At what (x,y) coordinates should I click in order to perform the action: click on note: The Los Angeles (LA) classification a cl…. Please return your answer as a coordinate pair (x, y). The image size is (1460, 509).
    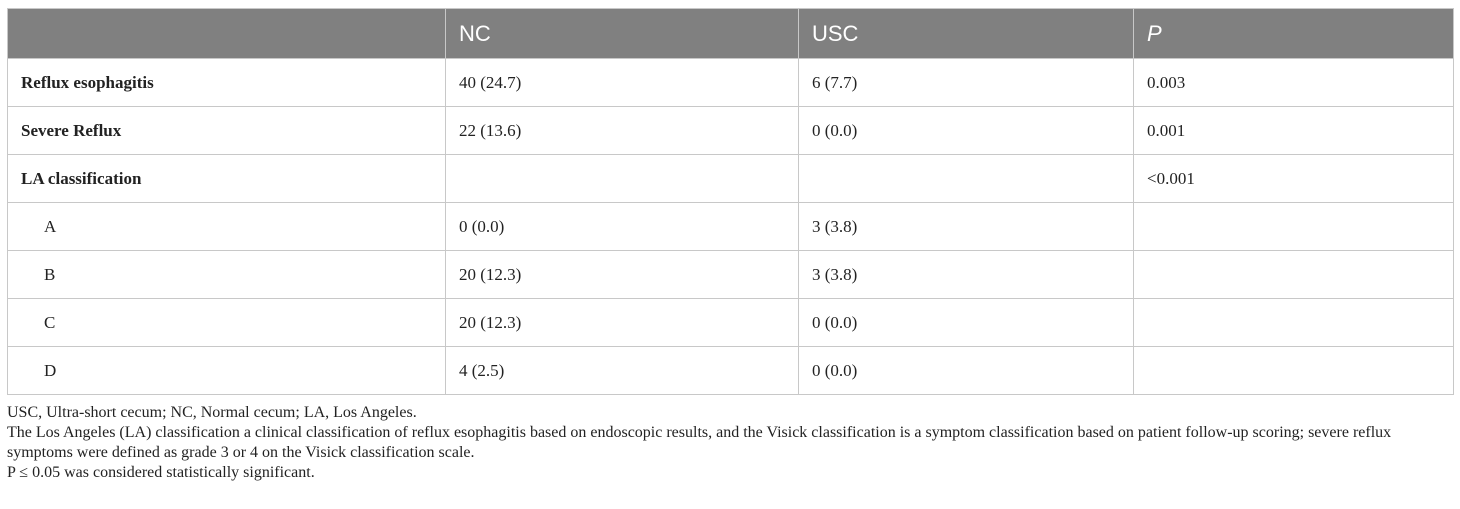
    Looking at the image, I should click on (699, 442).